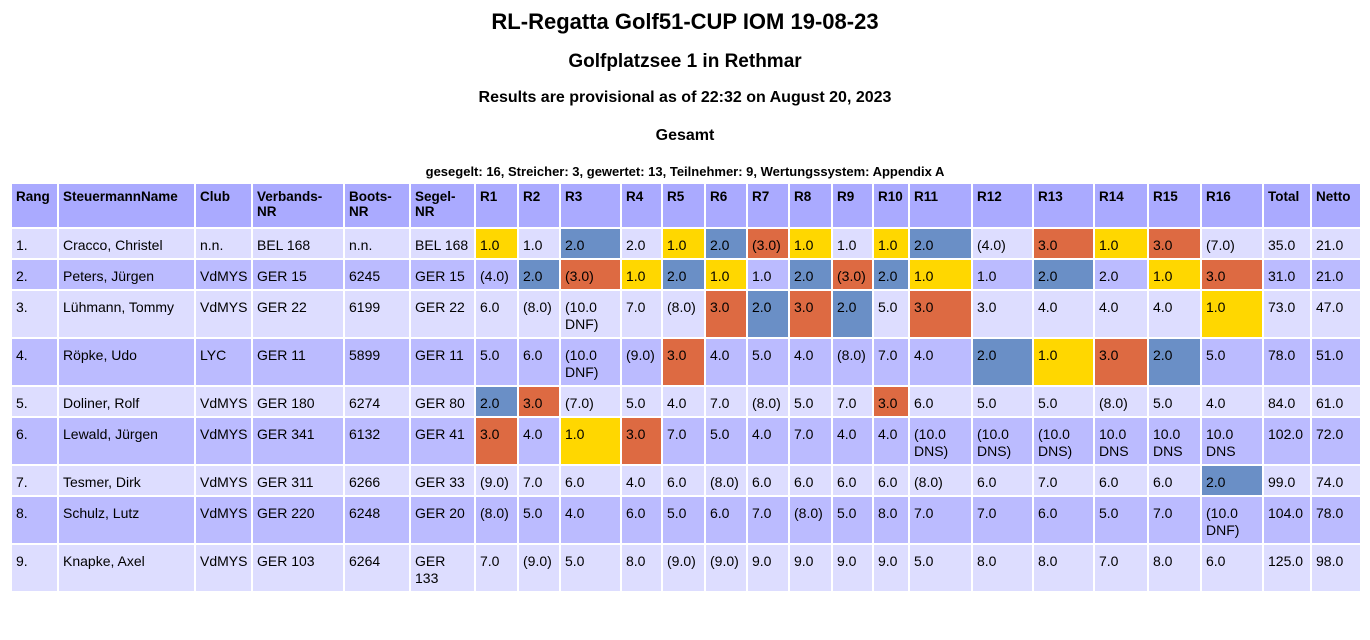  I want to click on column-header-total: Total, so click(1287, 205).